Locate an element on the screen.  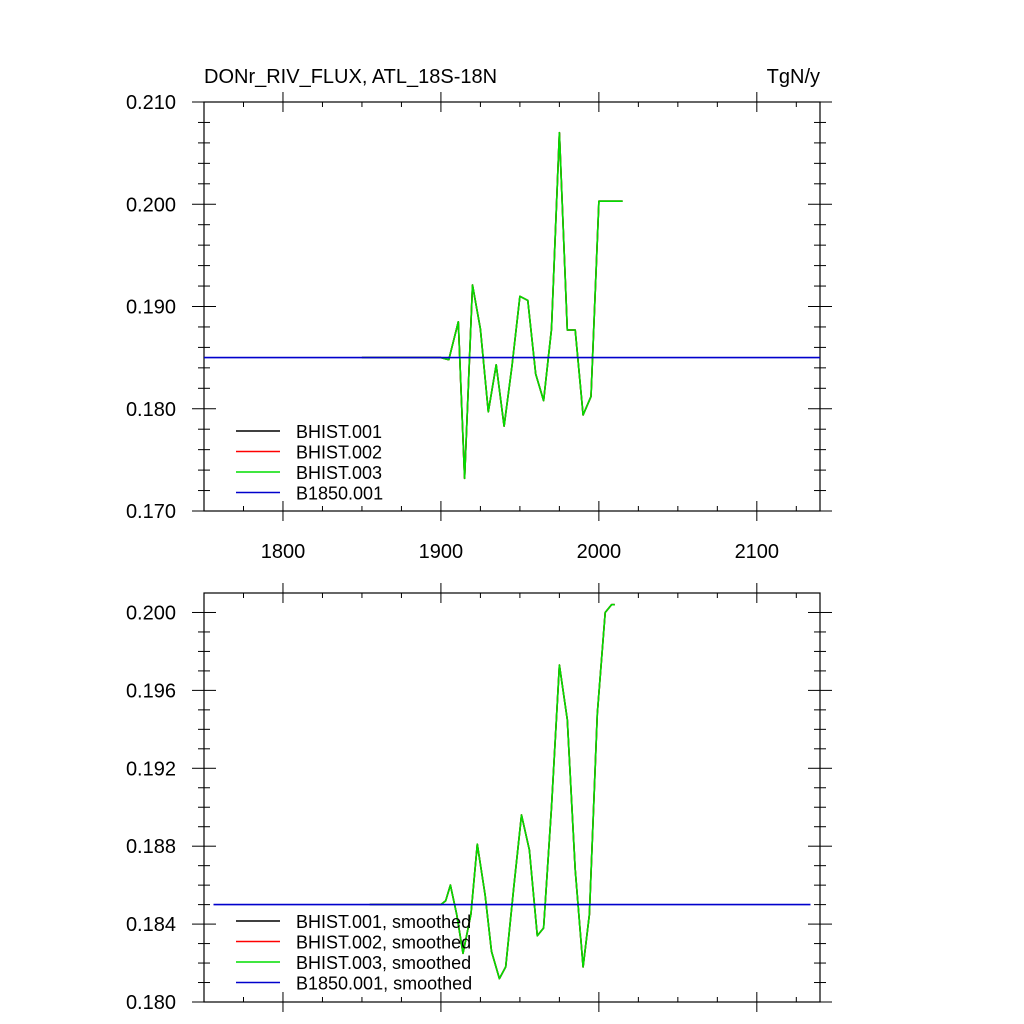
y-tick-label: 0.188 is located at coordinates (151, 847).